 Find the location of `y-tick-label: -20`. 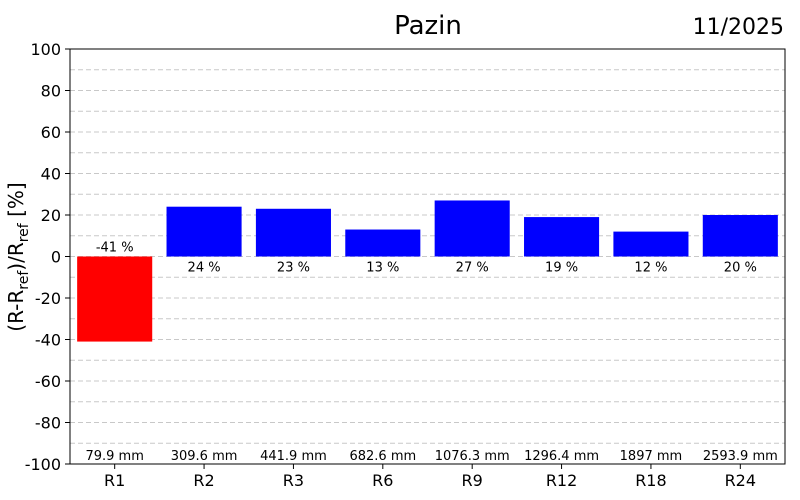

y-tick-label: -20 is located at coordinates (48, 298).